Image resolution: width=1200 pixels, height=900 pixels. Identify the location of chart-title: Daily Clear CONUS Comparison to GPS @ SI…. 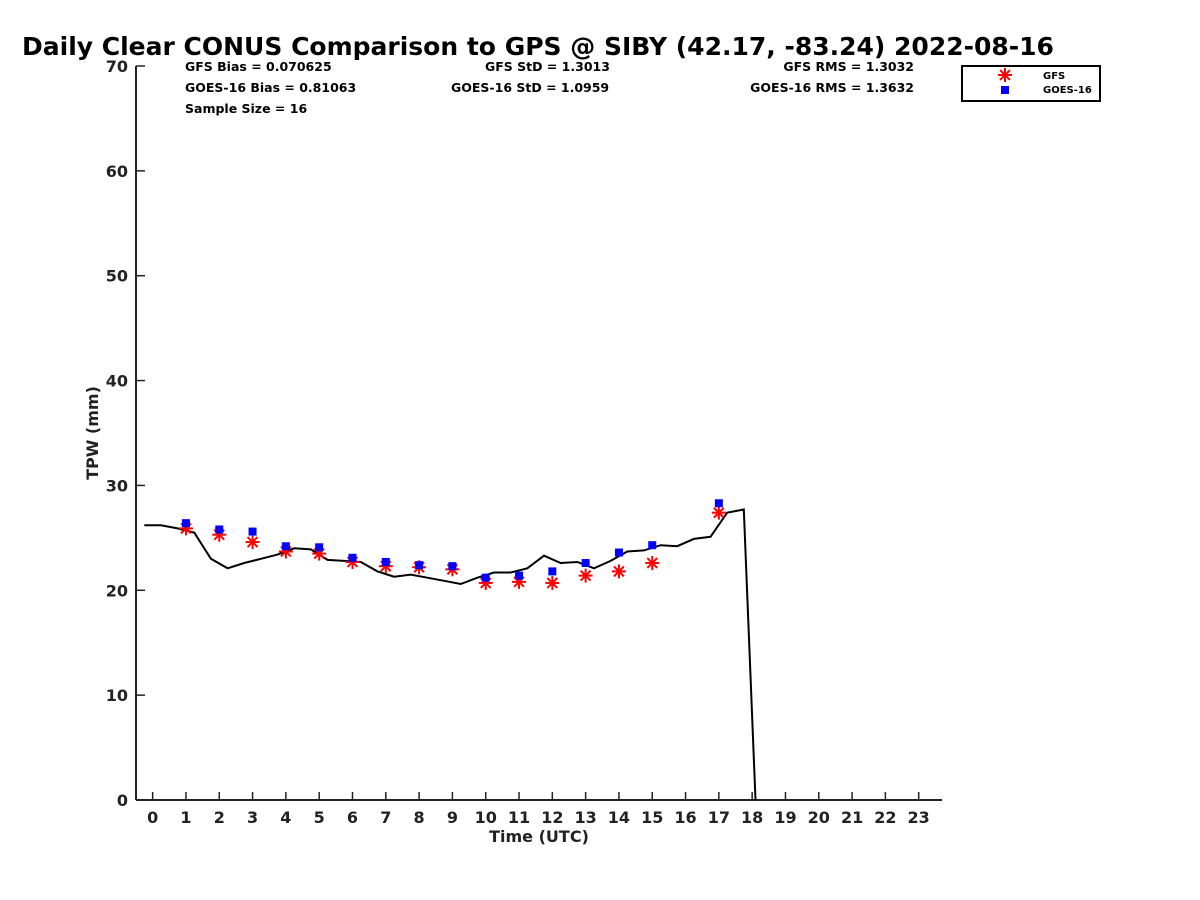
(538, 46).